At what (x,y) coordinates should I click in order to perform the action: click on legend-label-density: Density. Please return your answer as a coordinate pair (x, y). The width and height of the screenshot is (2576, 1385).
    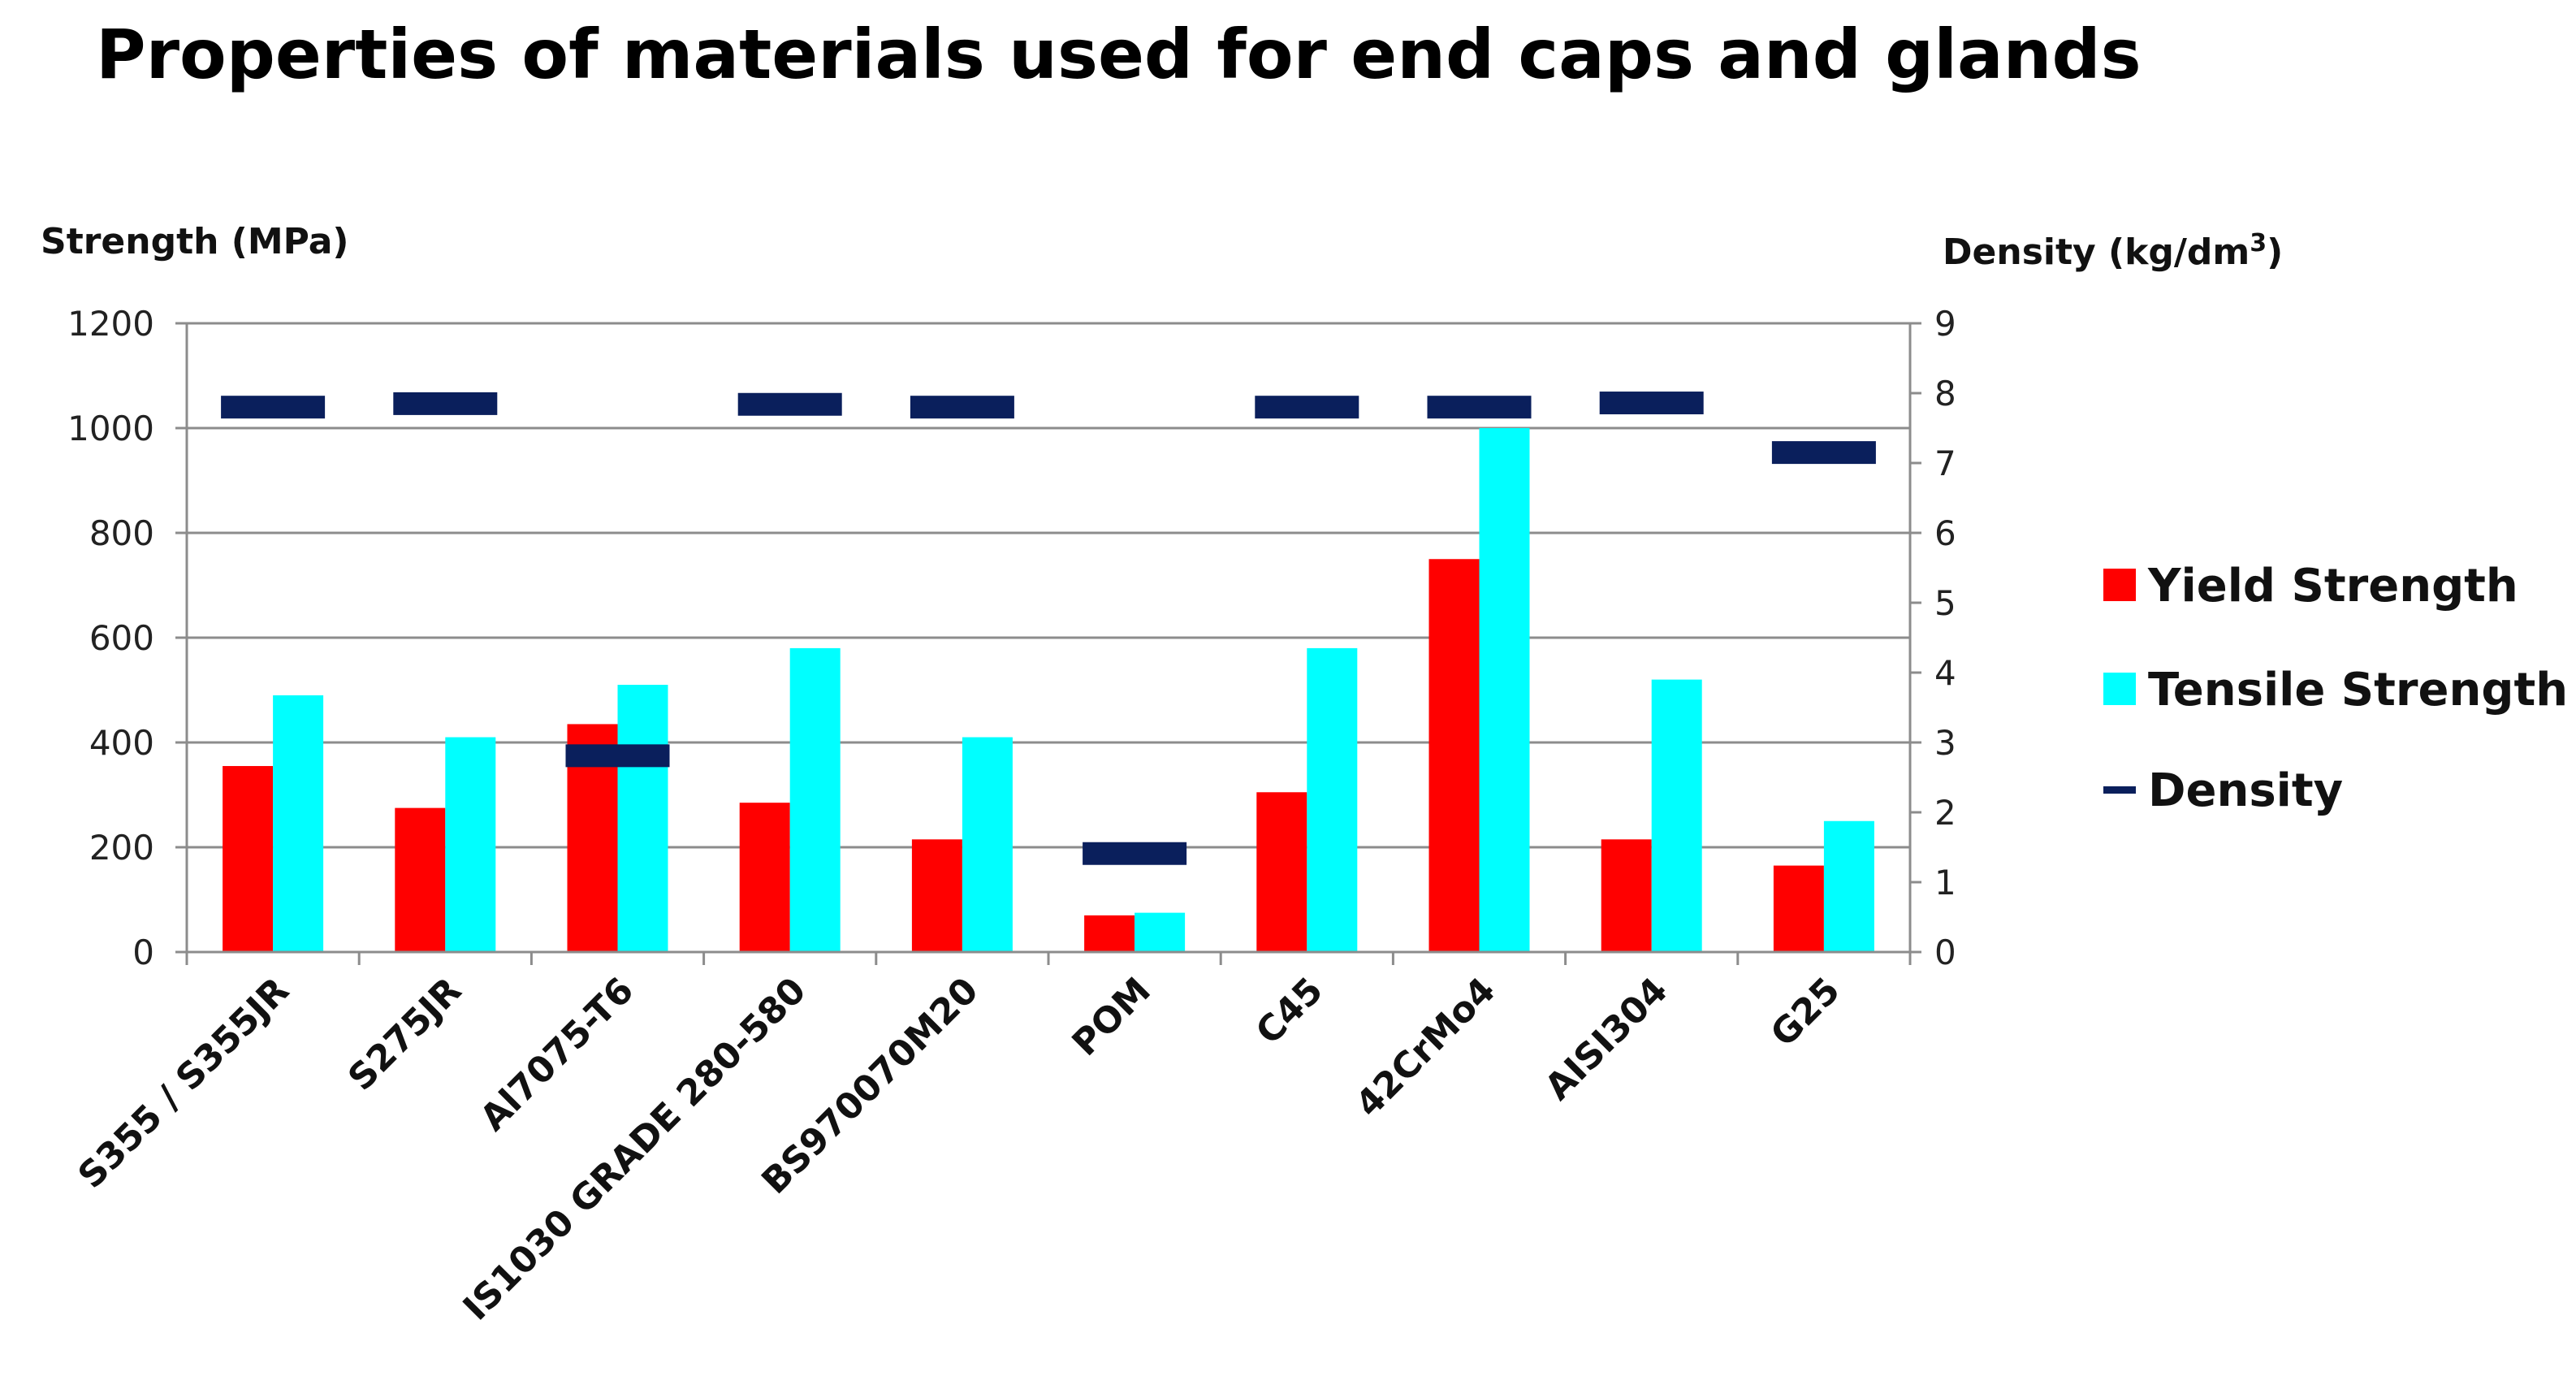
    Looking at the image, I should click on (2246, 790).